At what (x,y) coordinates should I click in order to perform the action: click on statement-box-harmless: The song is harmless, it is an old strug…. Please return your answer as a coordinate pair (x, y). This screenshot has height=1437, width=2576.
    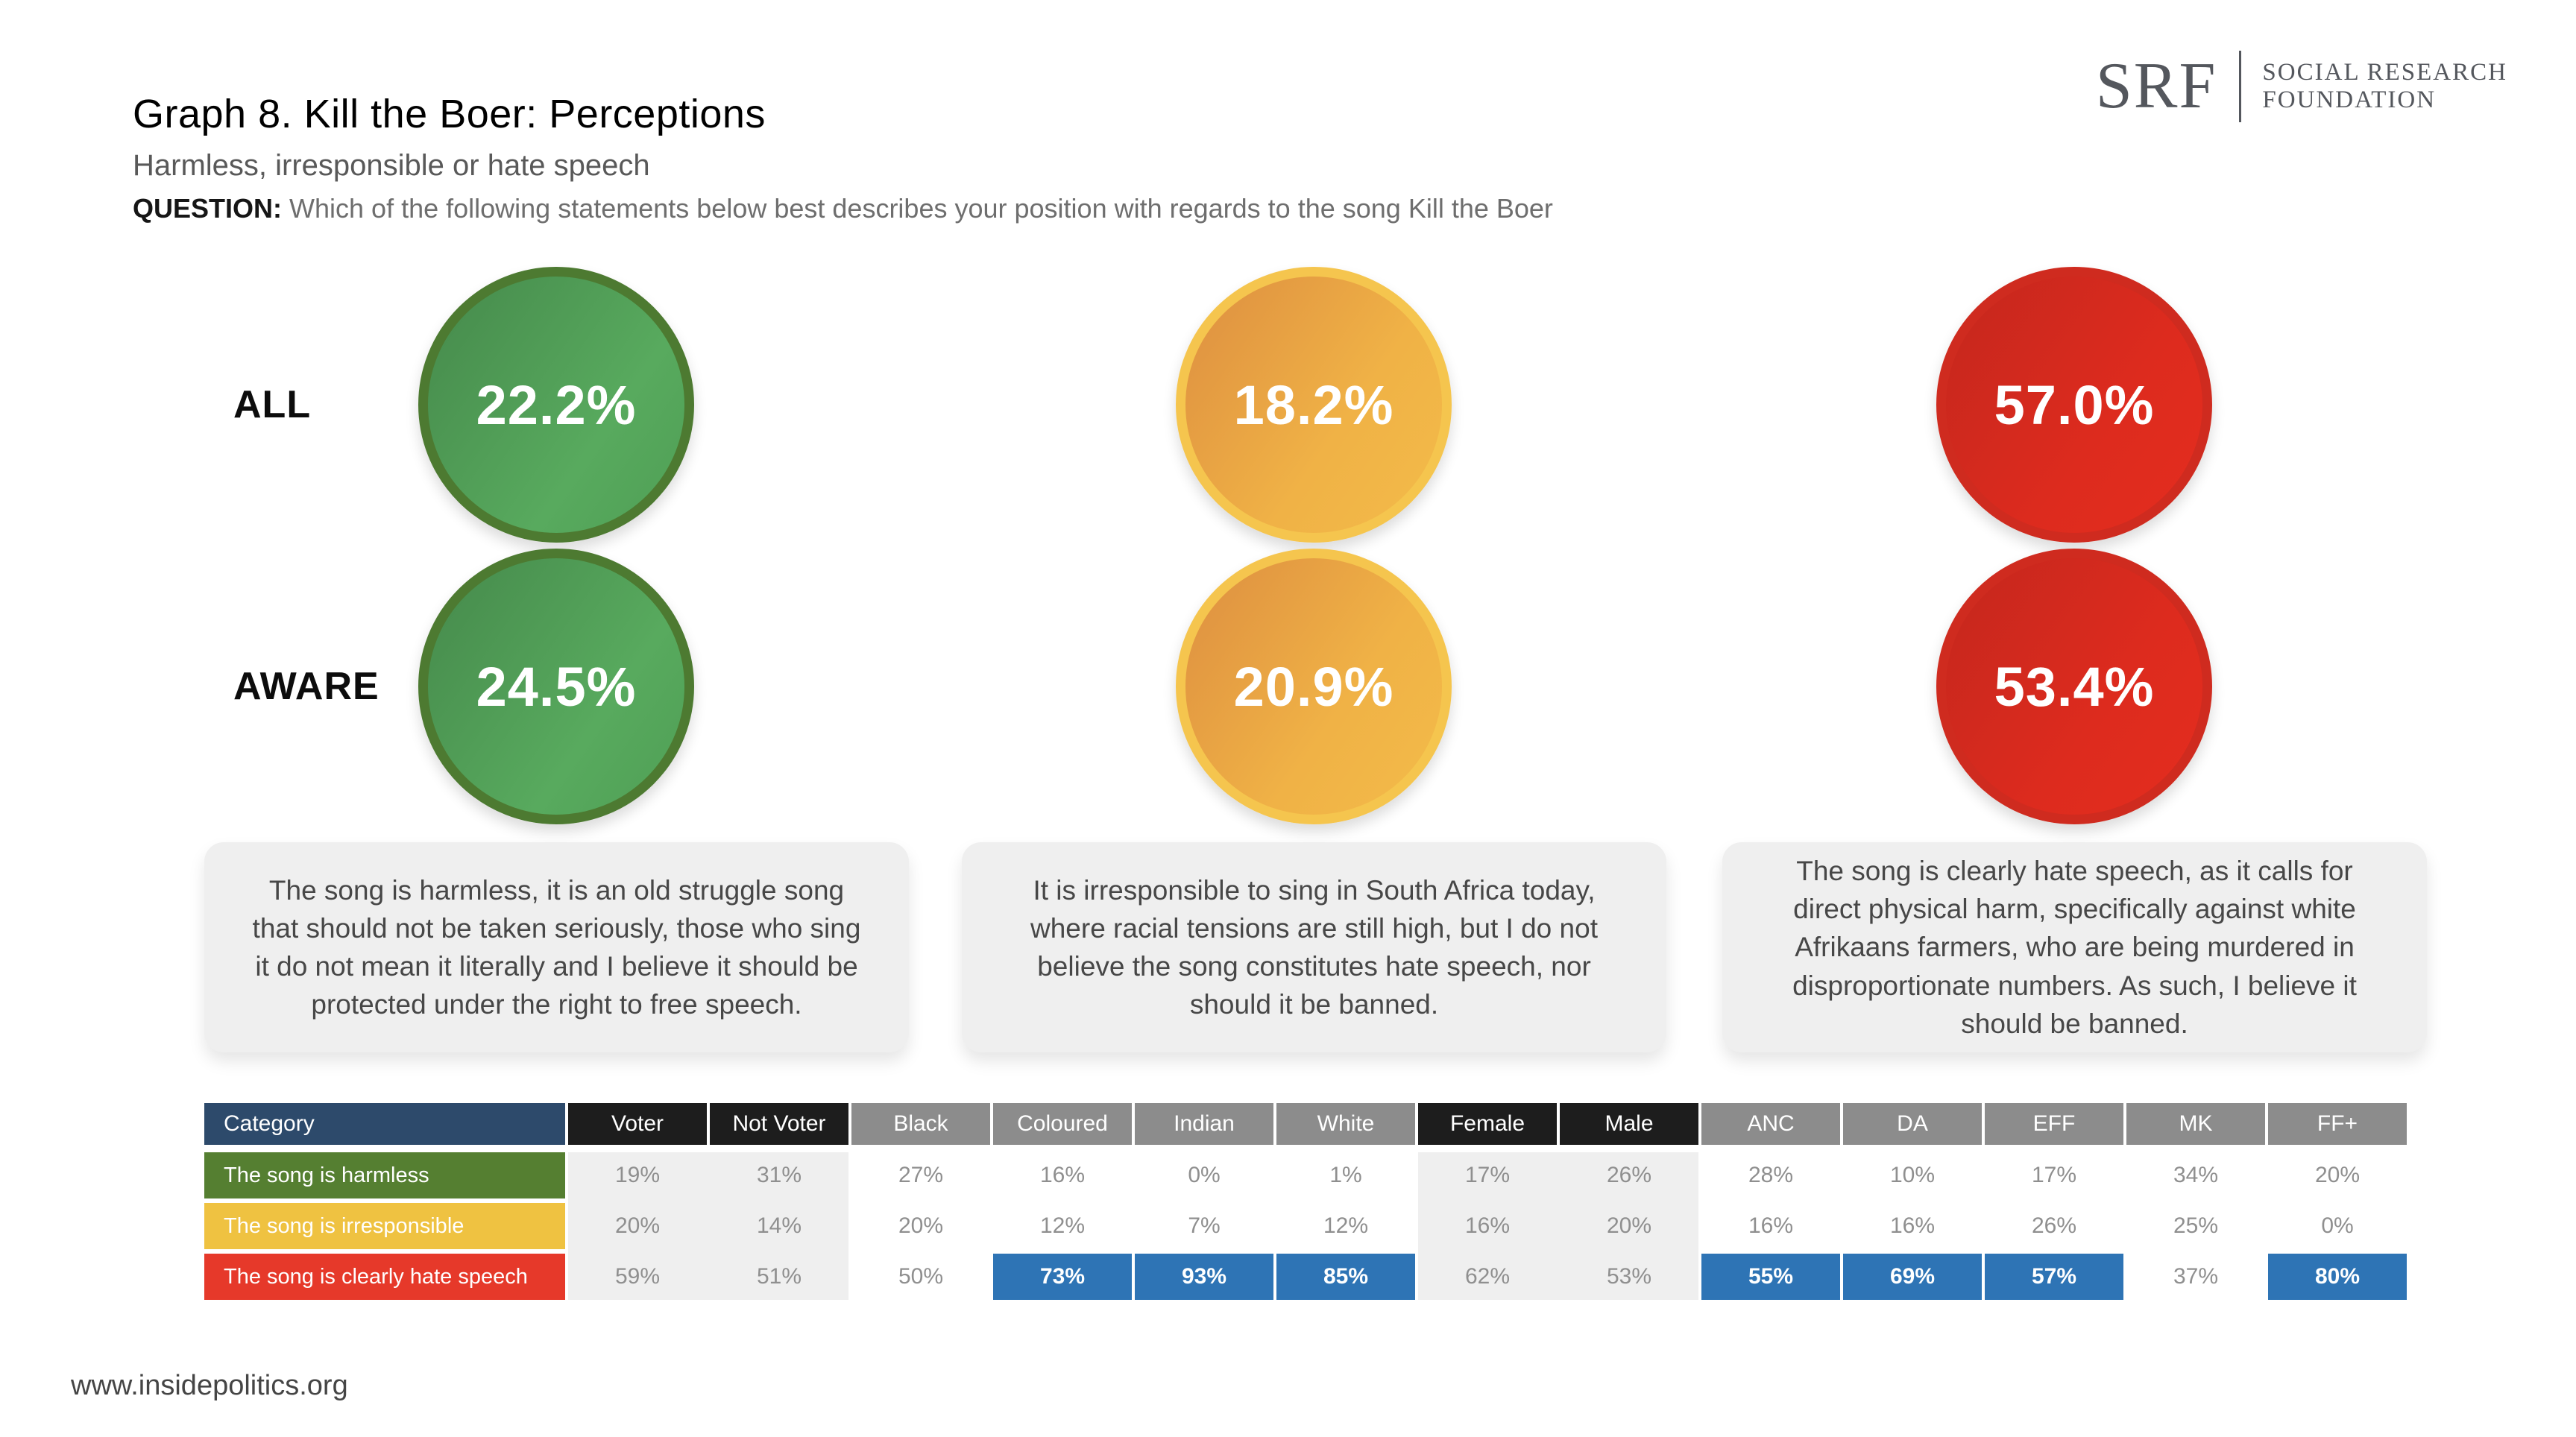
    Looking at the image, I should click on (556, 947).